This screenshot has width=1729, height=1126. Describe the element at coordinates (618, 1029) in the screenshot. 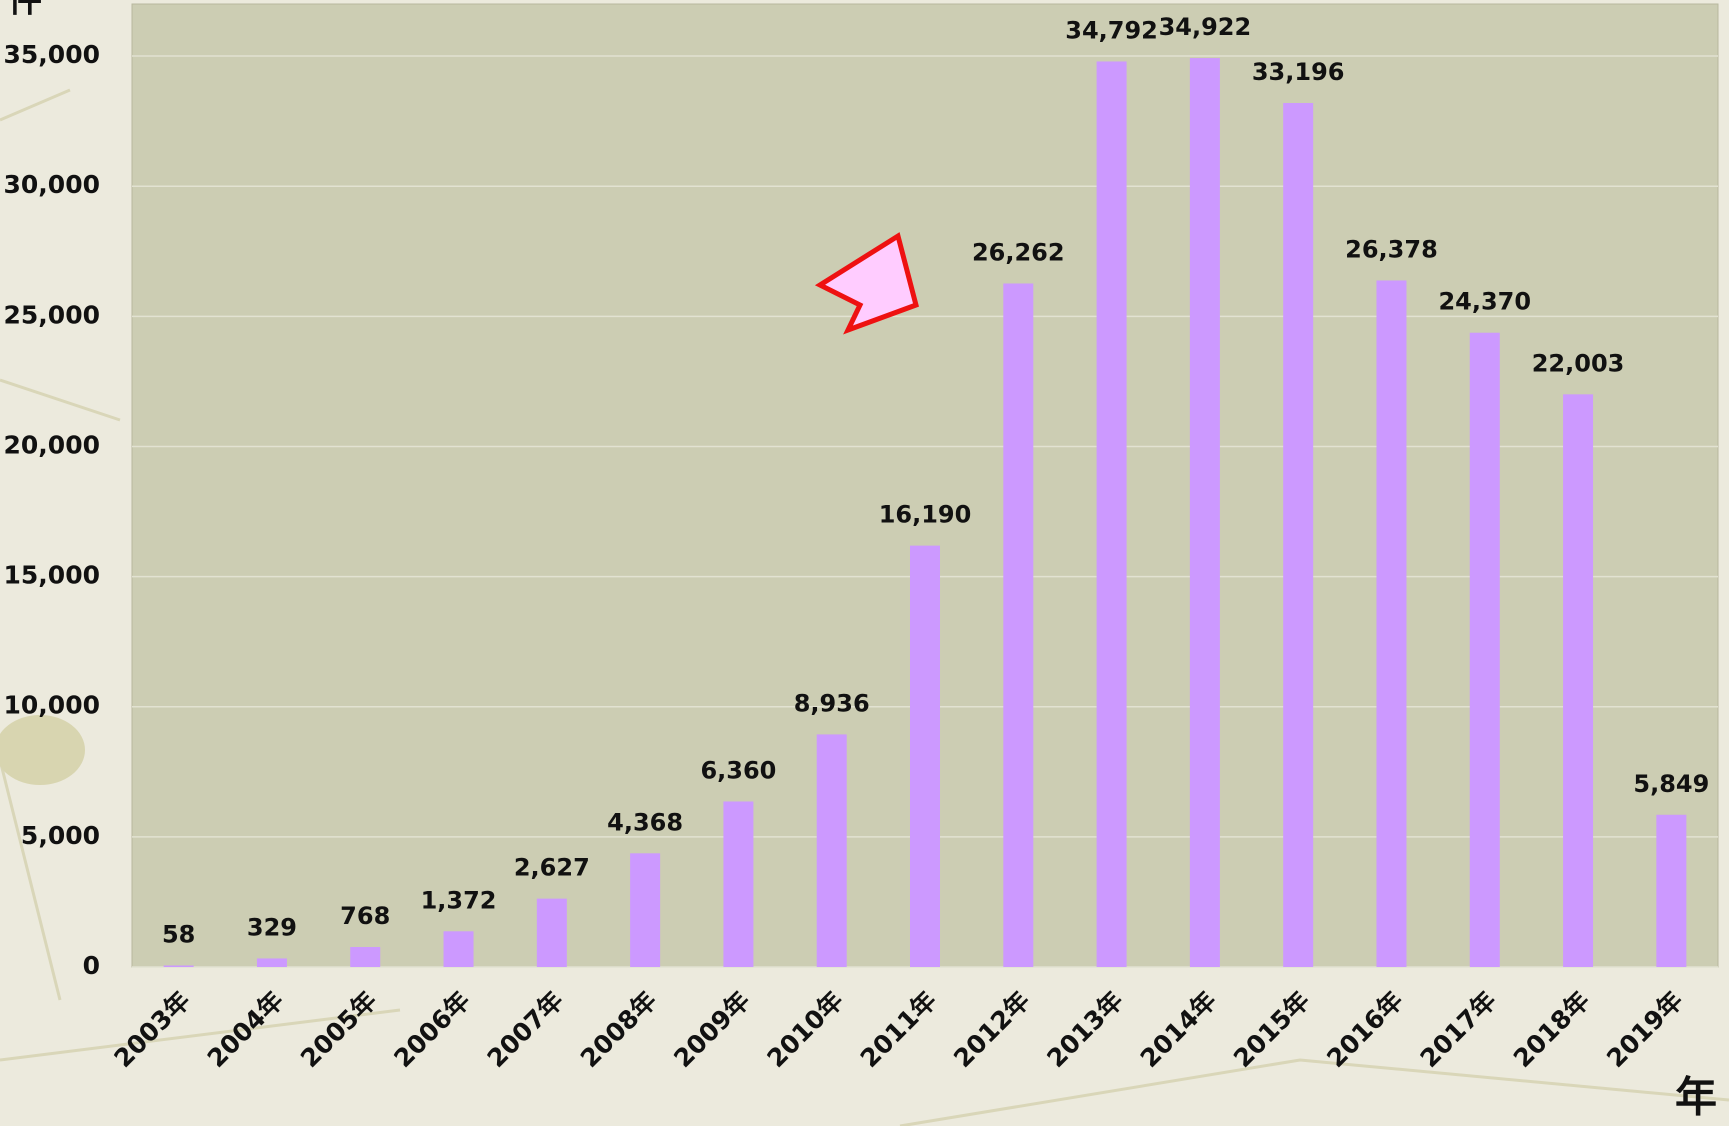

I see `x-tick-label: 2008年` at that location.